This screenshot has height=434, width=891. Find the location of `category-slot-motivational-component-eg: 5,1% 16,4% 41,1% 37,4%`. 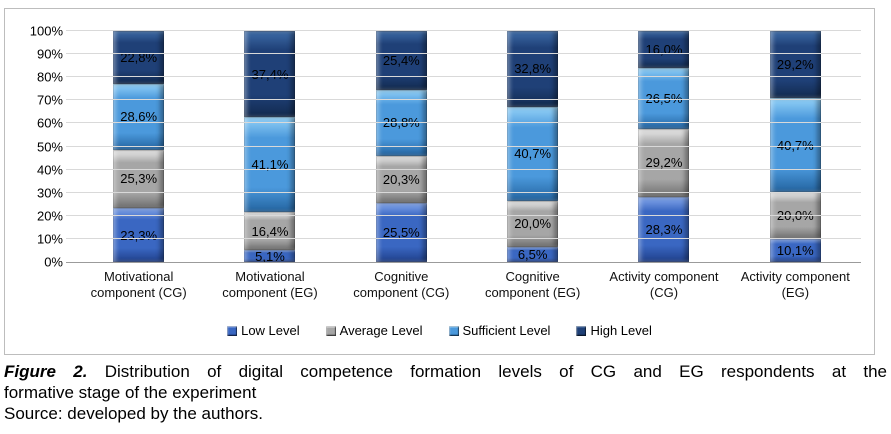

category-slot-motivational-component-eg: 5,1% 16,4% 41,1% 37,4% is located at coordinates (269, 147).